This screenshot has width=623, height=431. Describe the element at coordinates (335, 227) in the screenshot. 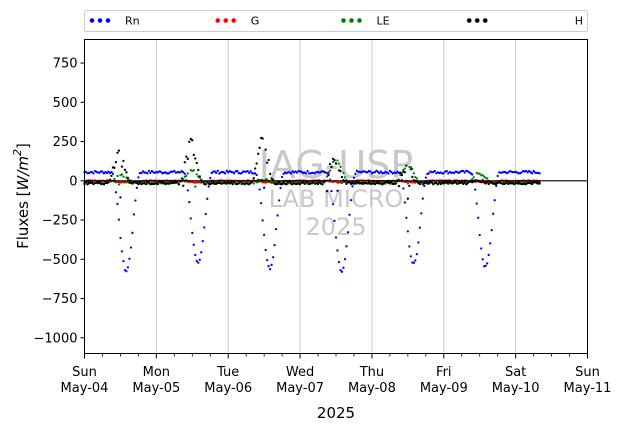

I see `watermark-line-3: 2025` at that location.